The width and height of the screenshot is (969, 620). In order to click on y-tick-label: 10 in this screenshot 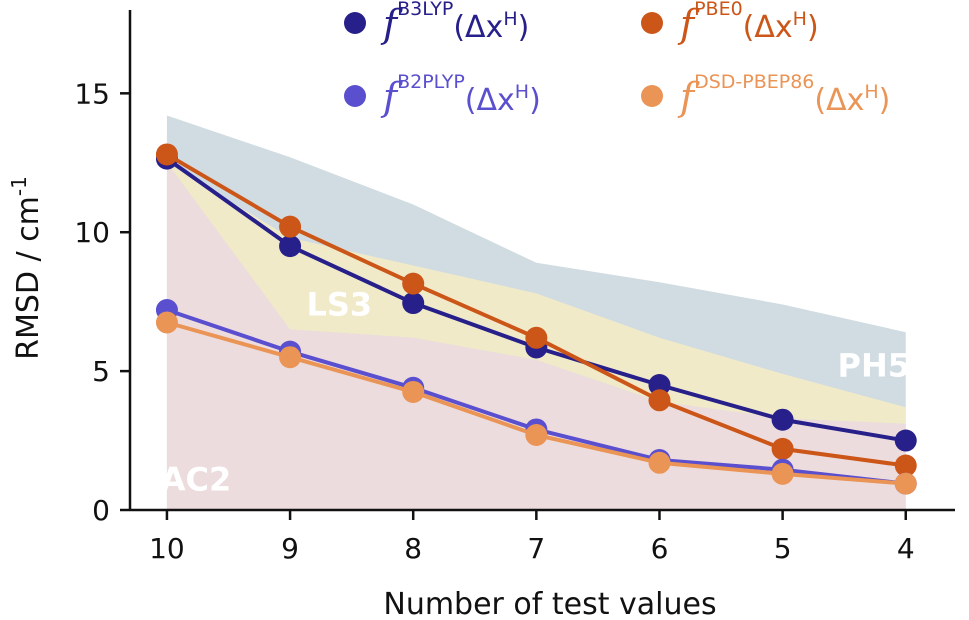, I will do `click(92, 232)`.